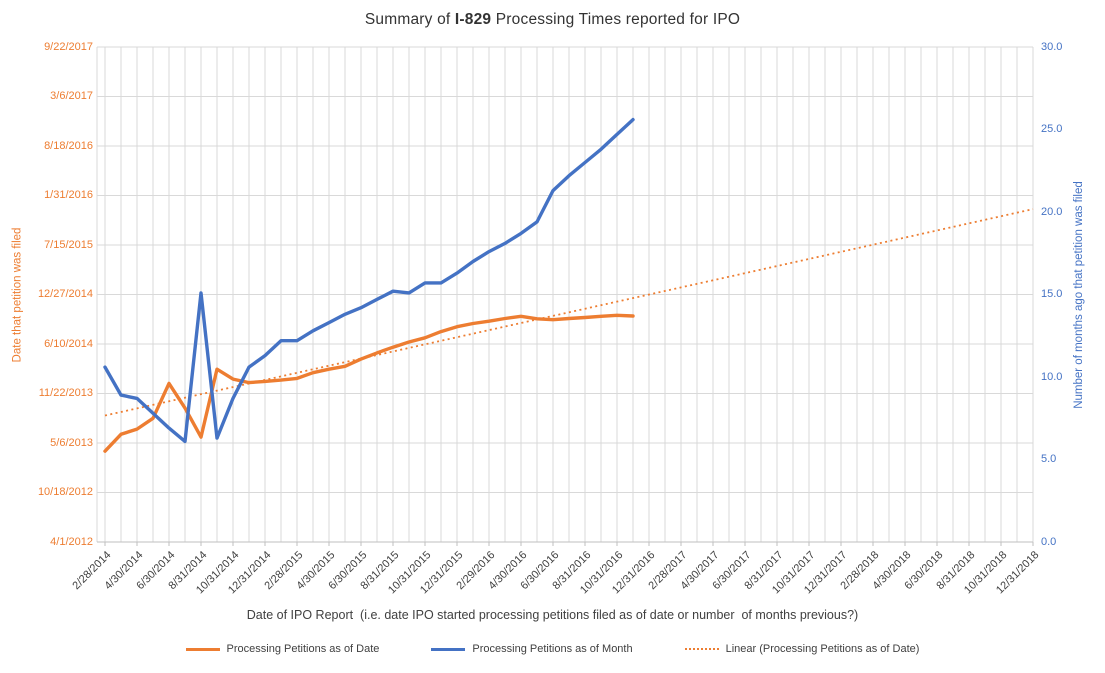 The height and width of the screenshot is (673, 1105). I want to click on chart-title-suffix: Processing Times reported for IPO, so click(616, 19).